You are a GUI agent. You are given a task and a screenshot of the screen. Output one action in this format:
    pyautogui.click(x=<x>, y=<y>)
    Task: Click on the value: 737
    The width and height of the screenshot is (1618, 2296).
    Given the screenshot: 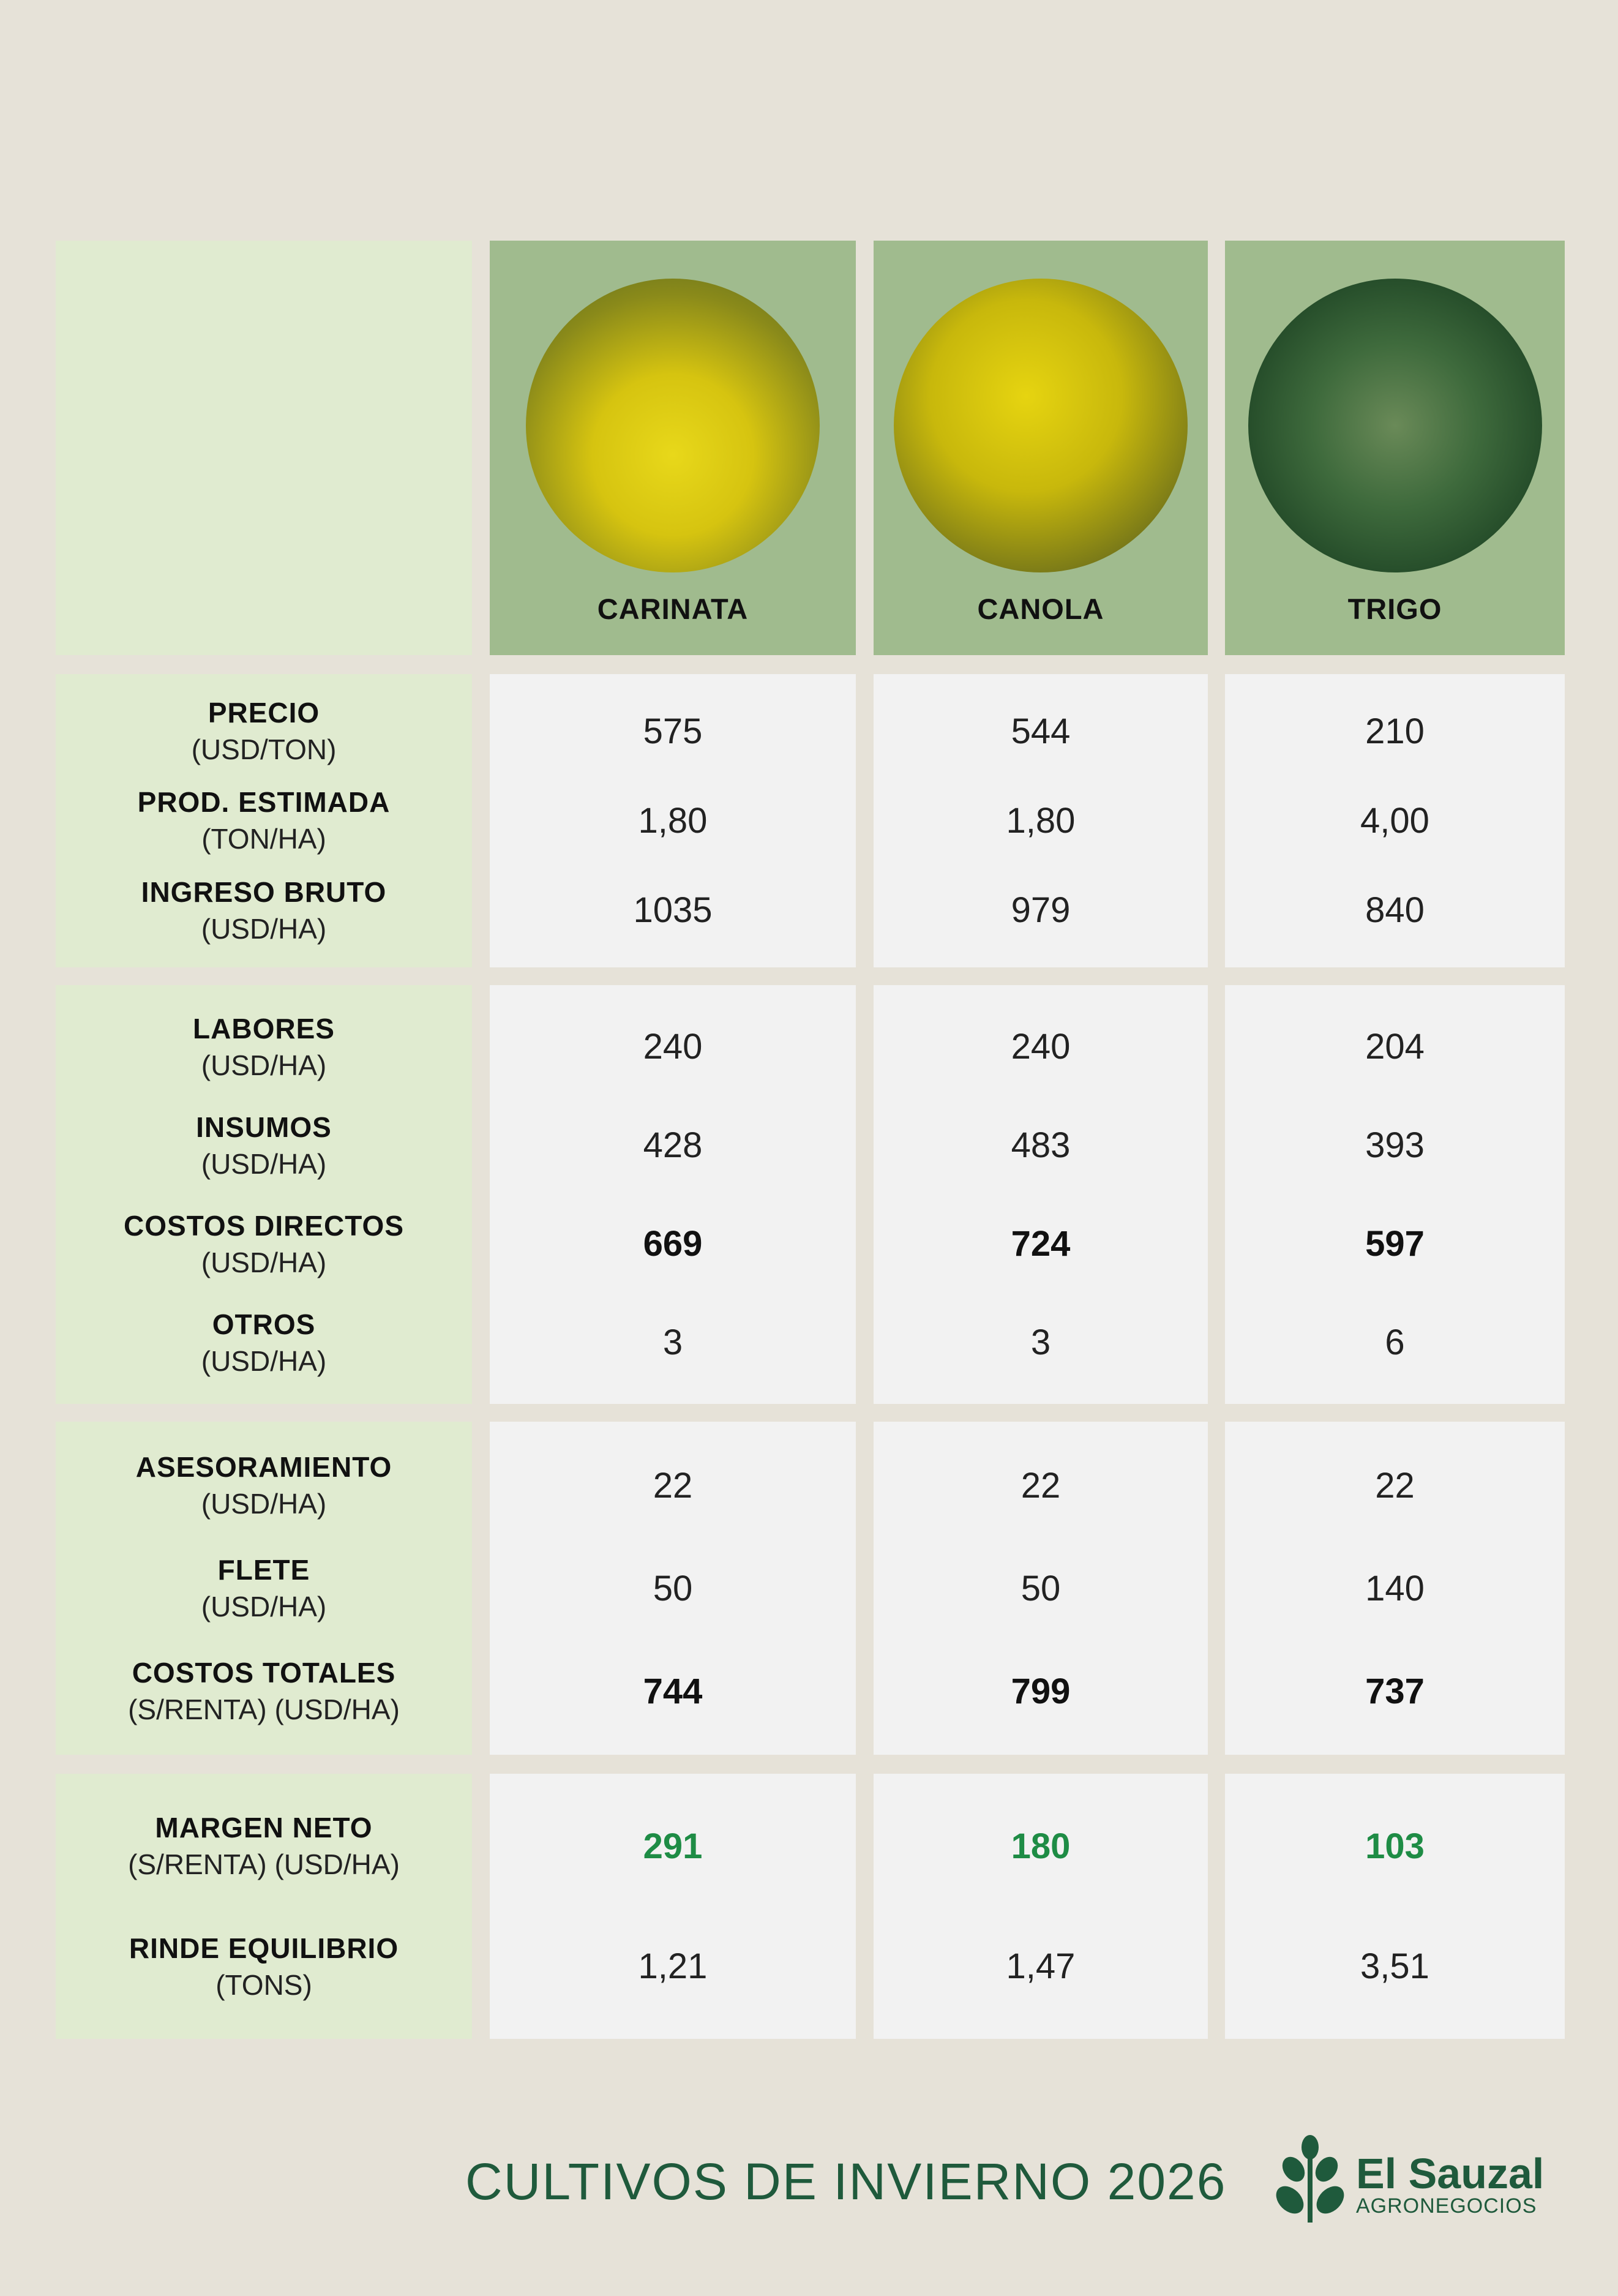 What is the action you would take?
    pyautogui.click(x=1395, y=1691)
    